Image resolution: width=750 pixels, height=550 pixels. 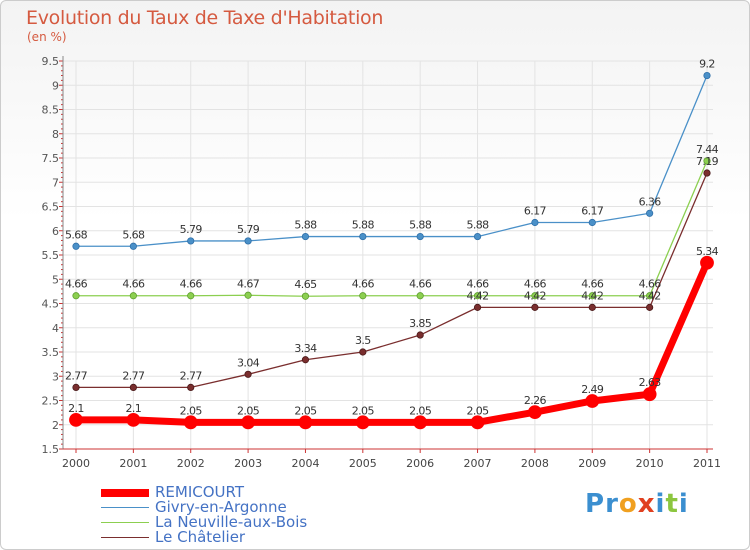 What do you see at coordinates (707, 64) in the screenshot?
I see `data-label: 9.2` at bounding box center [707, 64].